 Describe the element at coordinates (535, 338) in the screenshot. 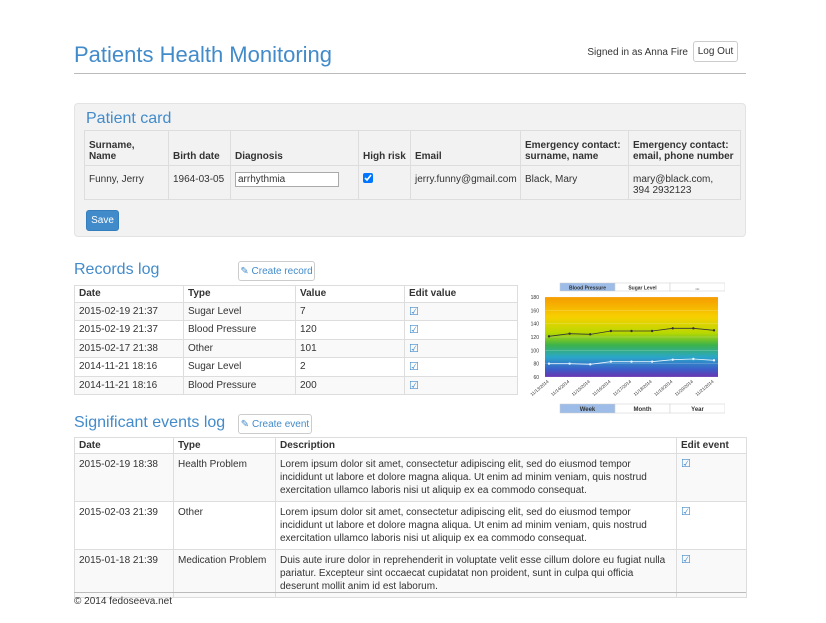

I see `y-tick-label: 120` at that location.